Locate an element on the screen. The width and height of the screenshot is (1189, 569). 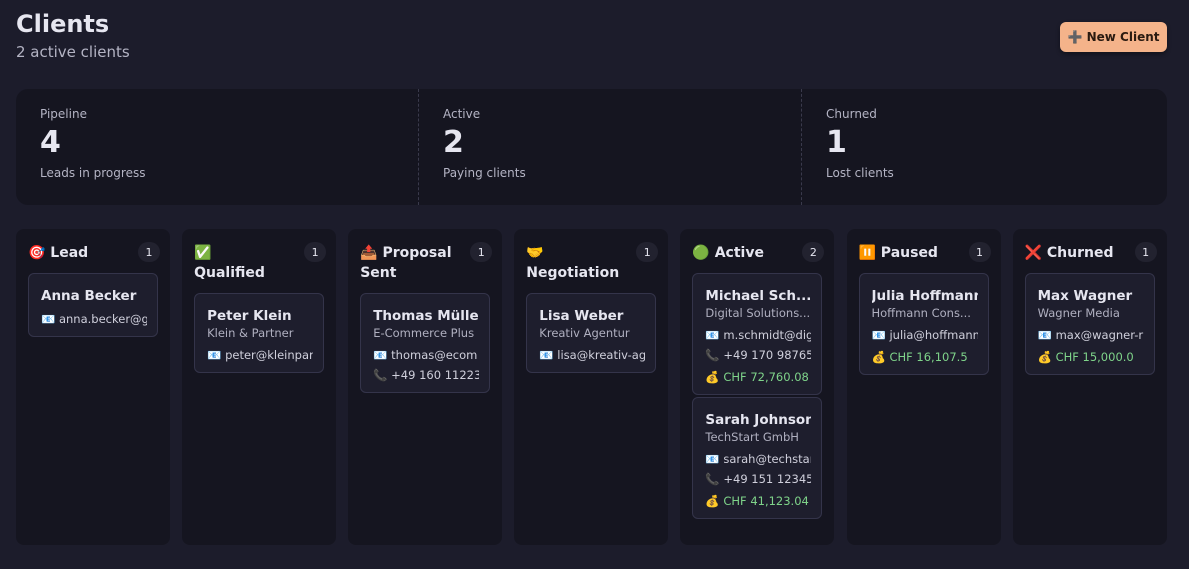
client-value: 💰 CHF 41,123.04 is located at coordinates (757, 501).